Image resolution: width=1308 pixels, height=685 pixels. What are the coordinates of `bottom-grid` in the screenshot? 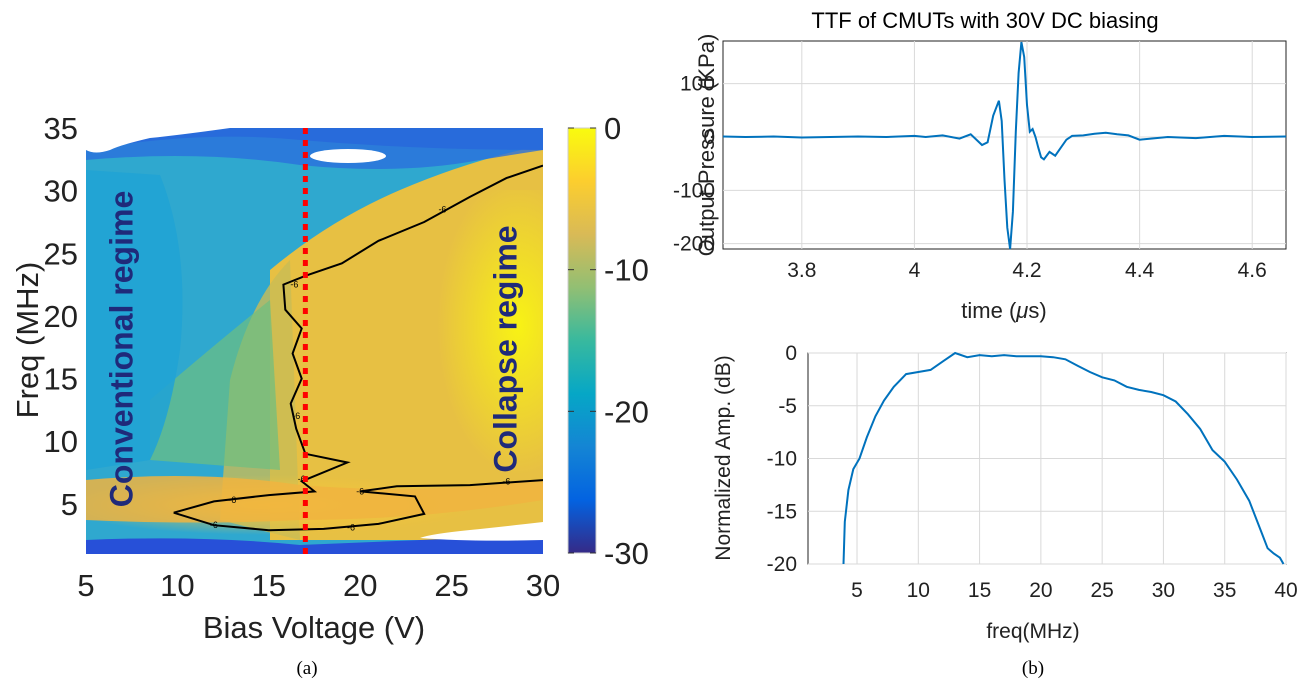 It's located at (1047, 458).